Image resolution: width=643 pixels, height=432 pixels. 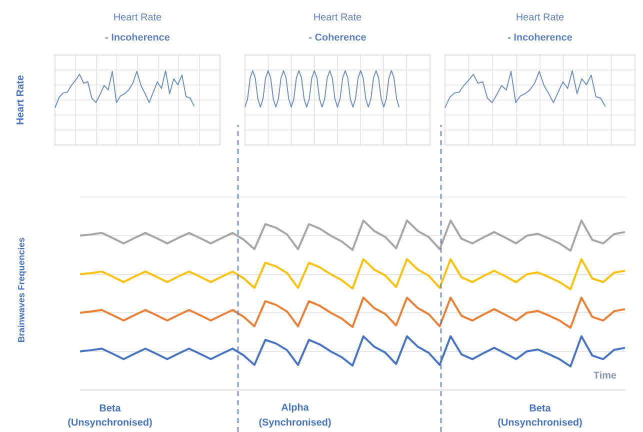 What do you see at coordinates (20, 99) in the screenshot?
I see `y-axis-title: Heart Rate` at bounding box center [20, 99].